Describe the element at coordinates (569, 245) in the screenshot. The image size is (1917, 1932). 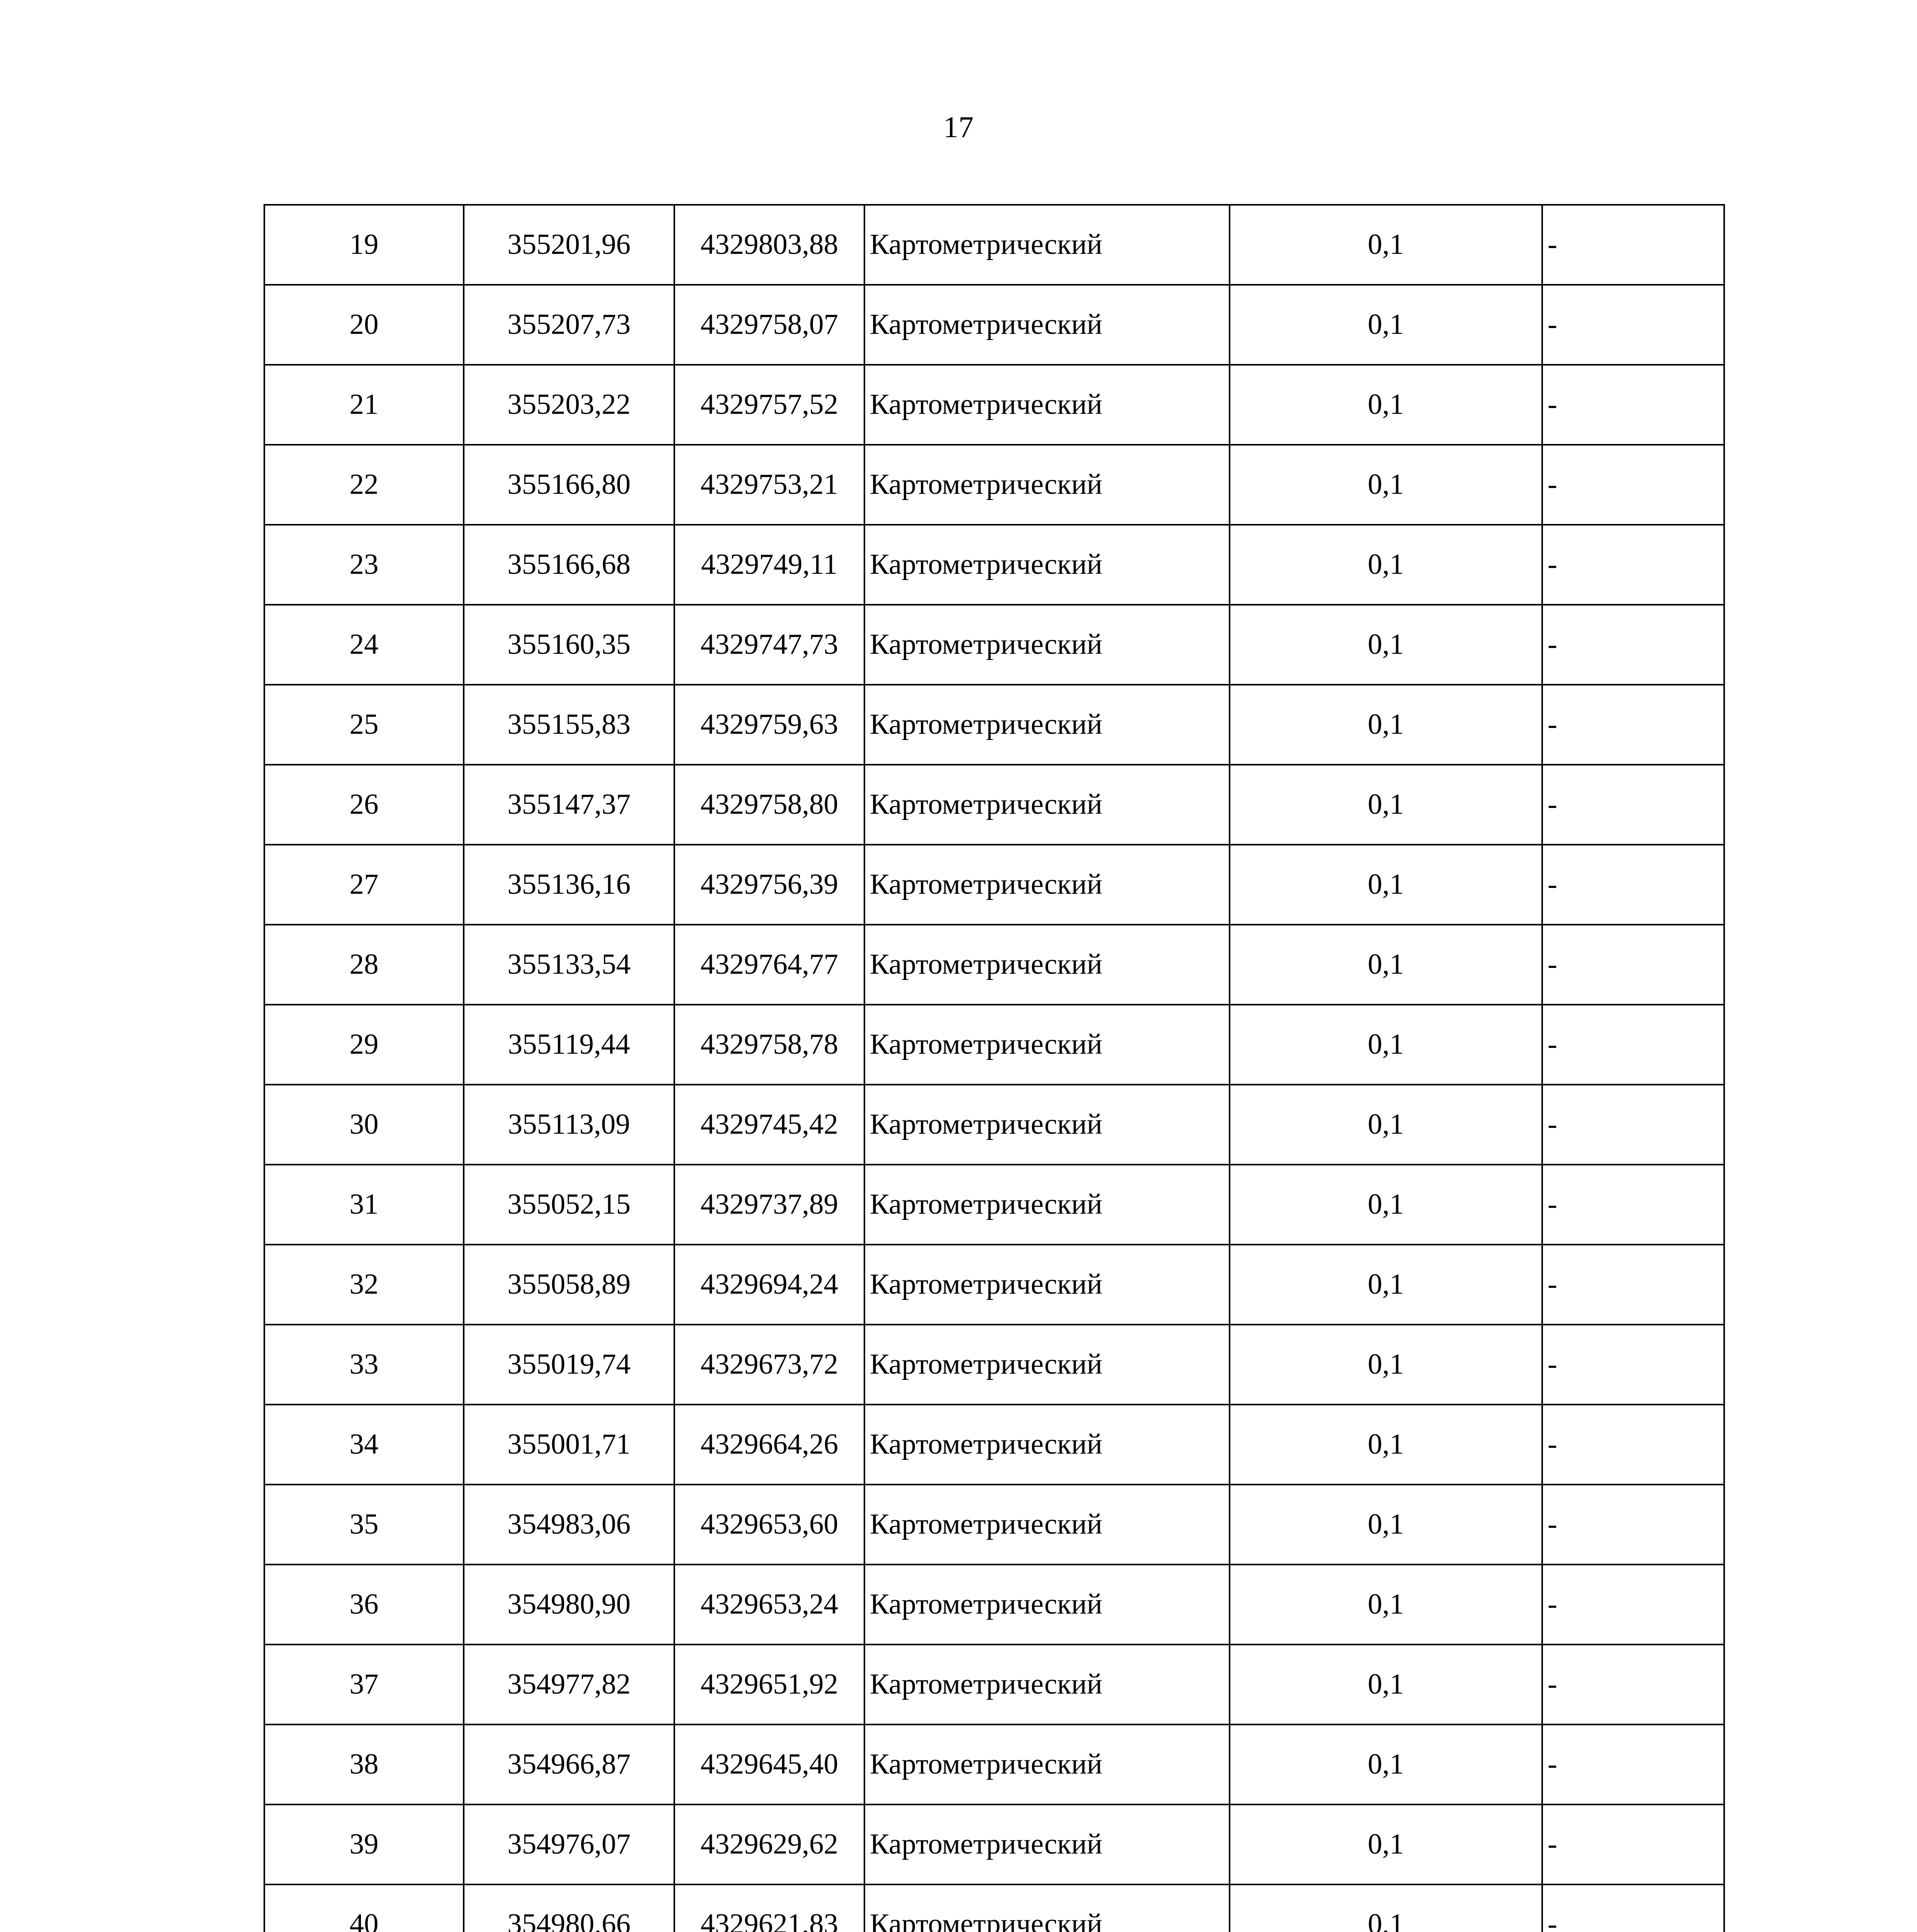
I see `coordinate-x-cell: 355201,96` at that location.